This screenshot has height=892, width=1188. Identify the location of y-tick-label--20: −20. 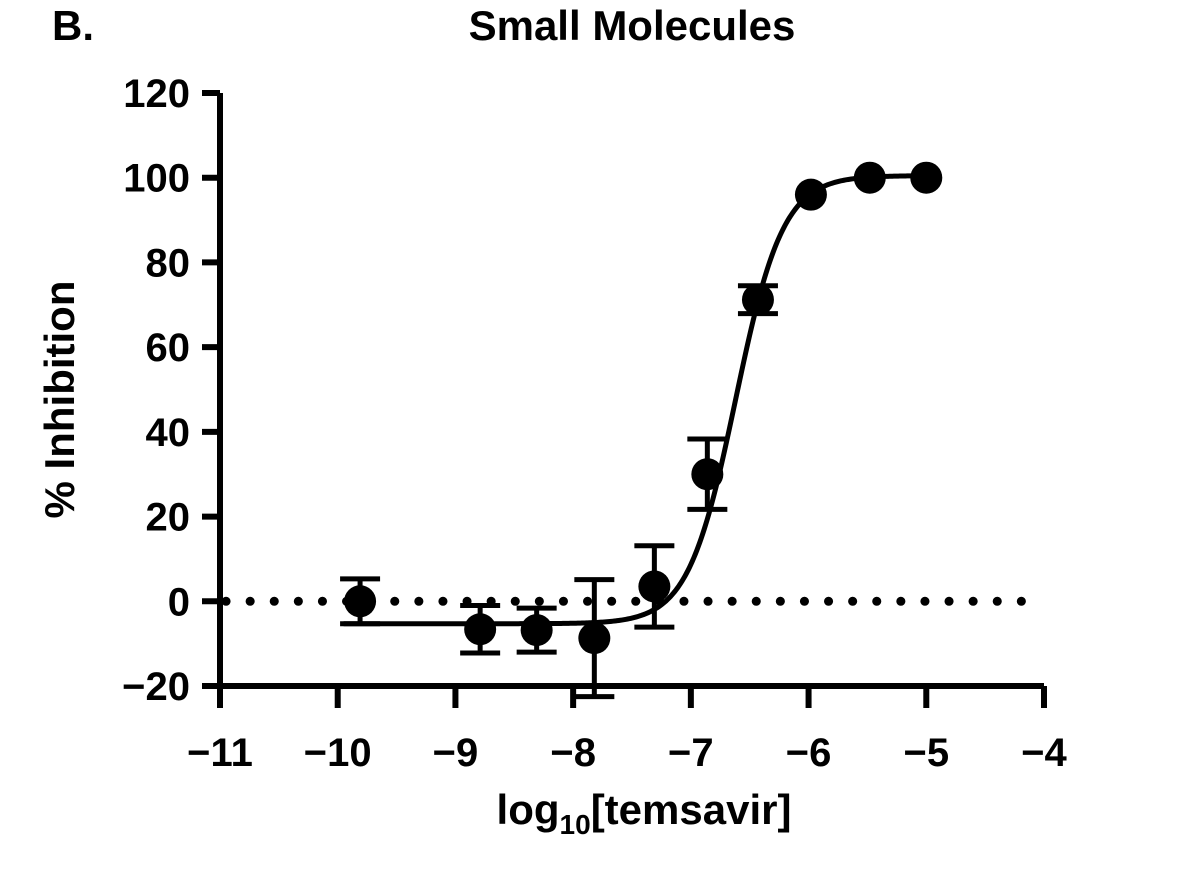
(156, 687).